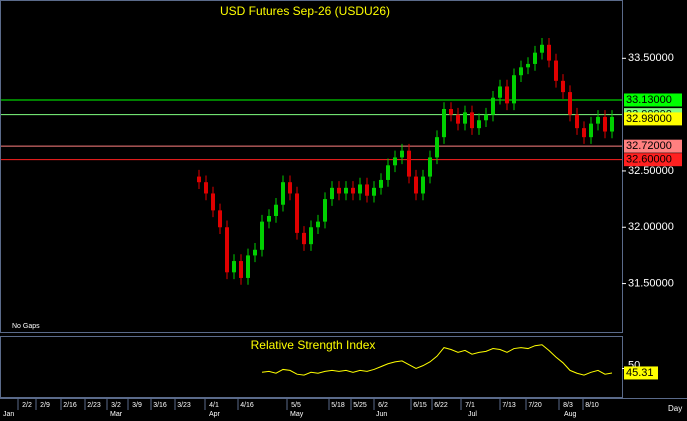 The height and width of the screenshot is (421, 687). Describe the element at coordinates (472, 414) in the screenshot. I see `x-month-label: Jul` at that location.